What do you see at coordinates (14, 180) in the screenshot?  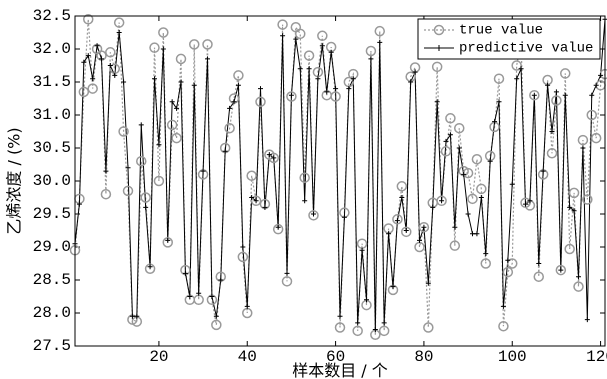 I see `y-axis-title: 乙烯浓度 / (%)` at bounding box center [14, 180].